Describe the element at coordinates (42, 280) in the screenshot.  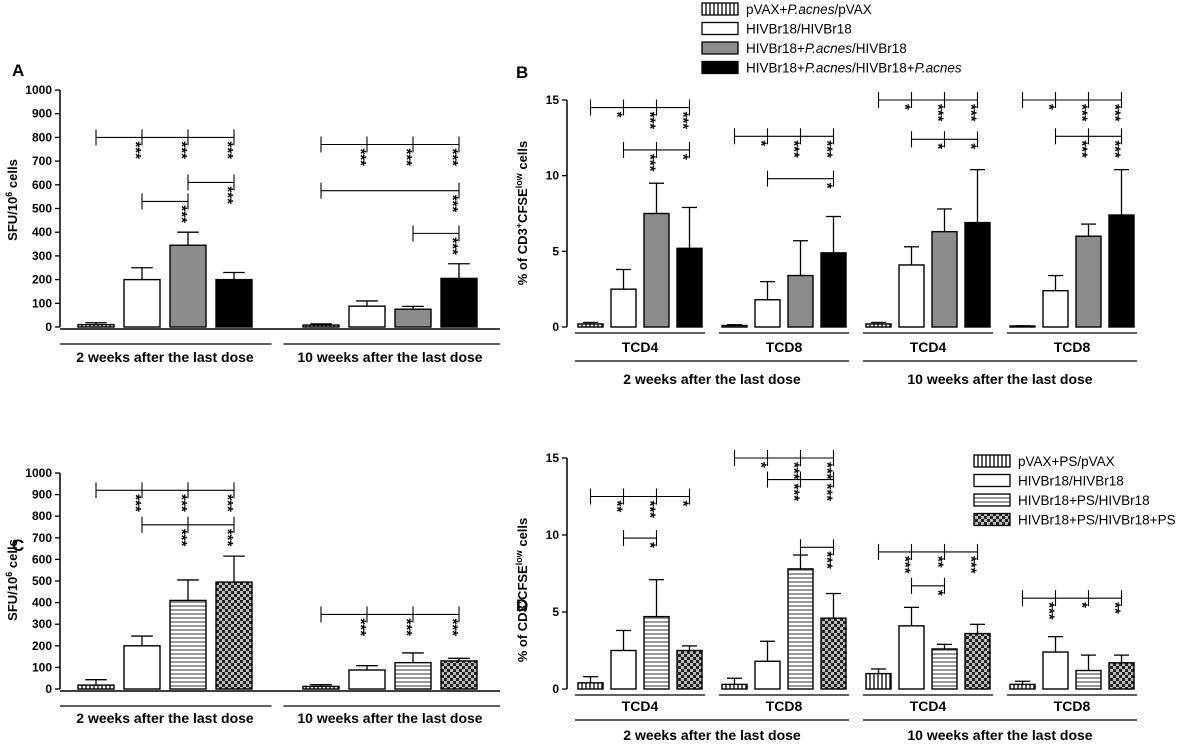
I see `y-tick-label: 200` at that location.